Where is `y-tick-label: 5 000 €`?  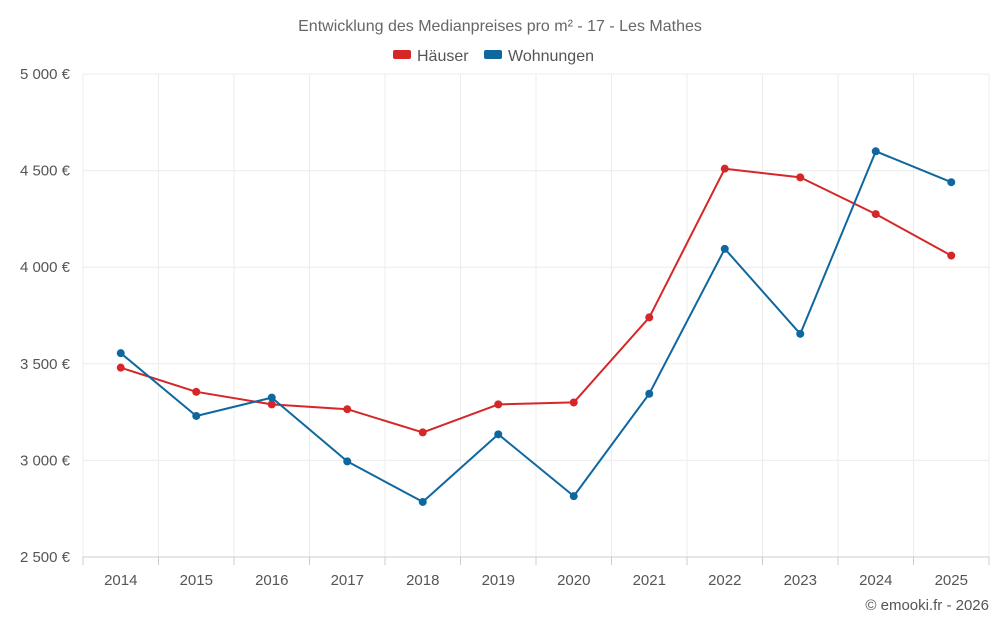
y-tick-label: 5 000 € is located at coordinates (45, 74).